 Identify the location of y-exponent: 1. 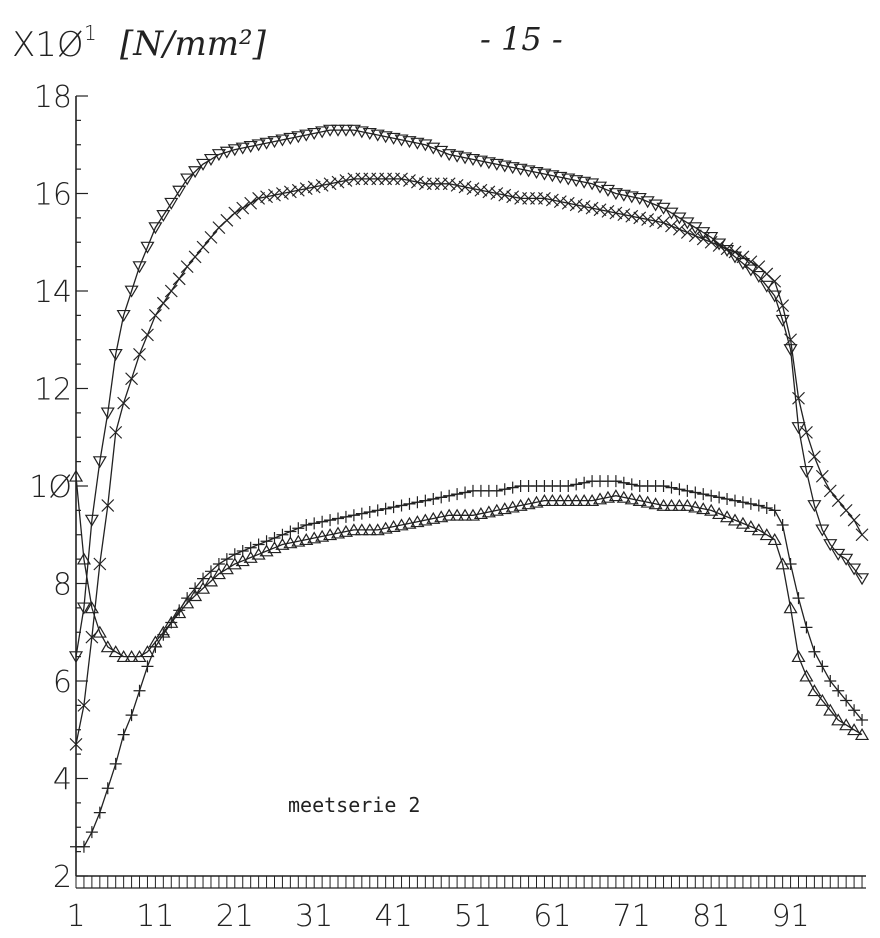
(90, 33).